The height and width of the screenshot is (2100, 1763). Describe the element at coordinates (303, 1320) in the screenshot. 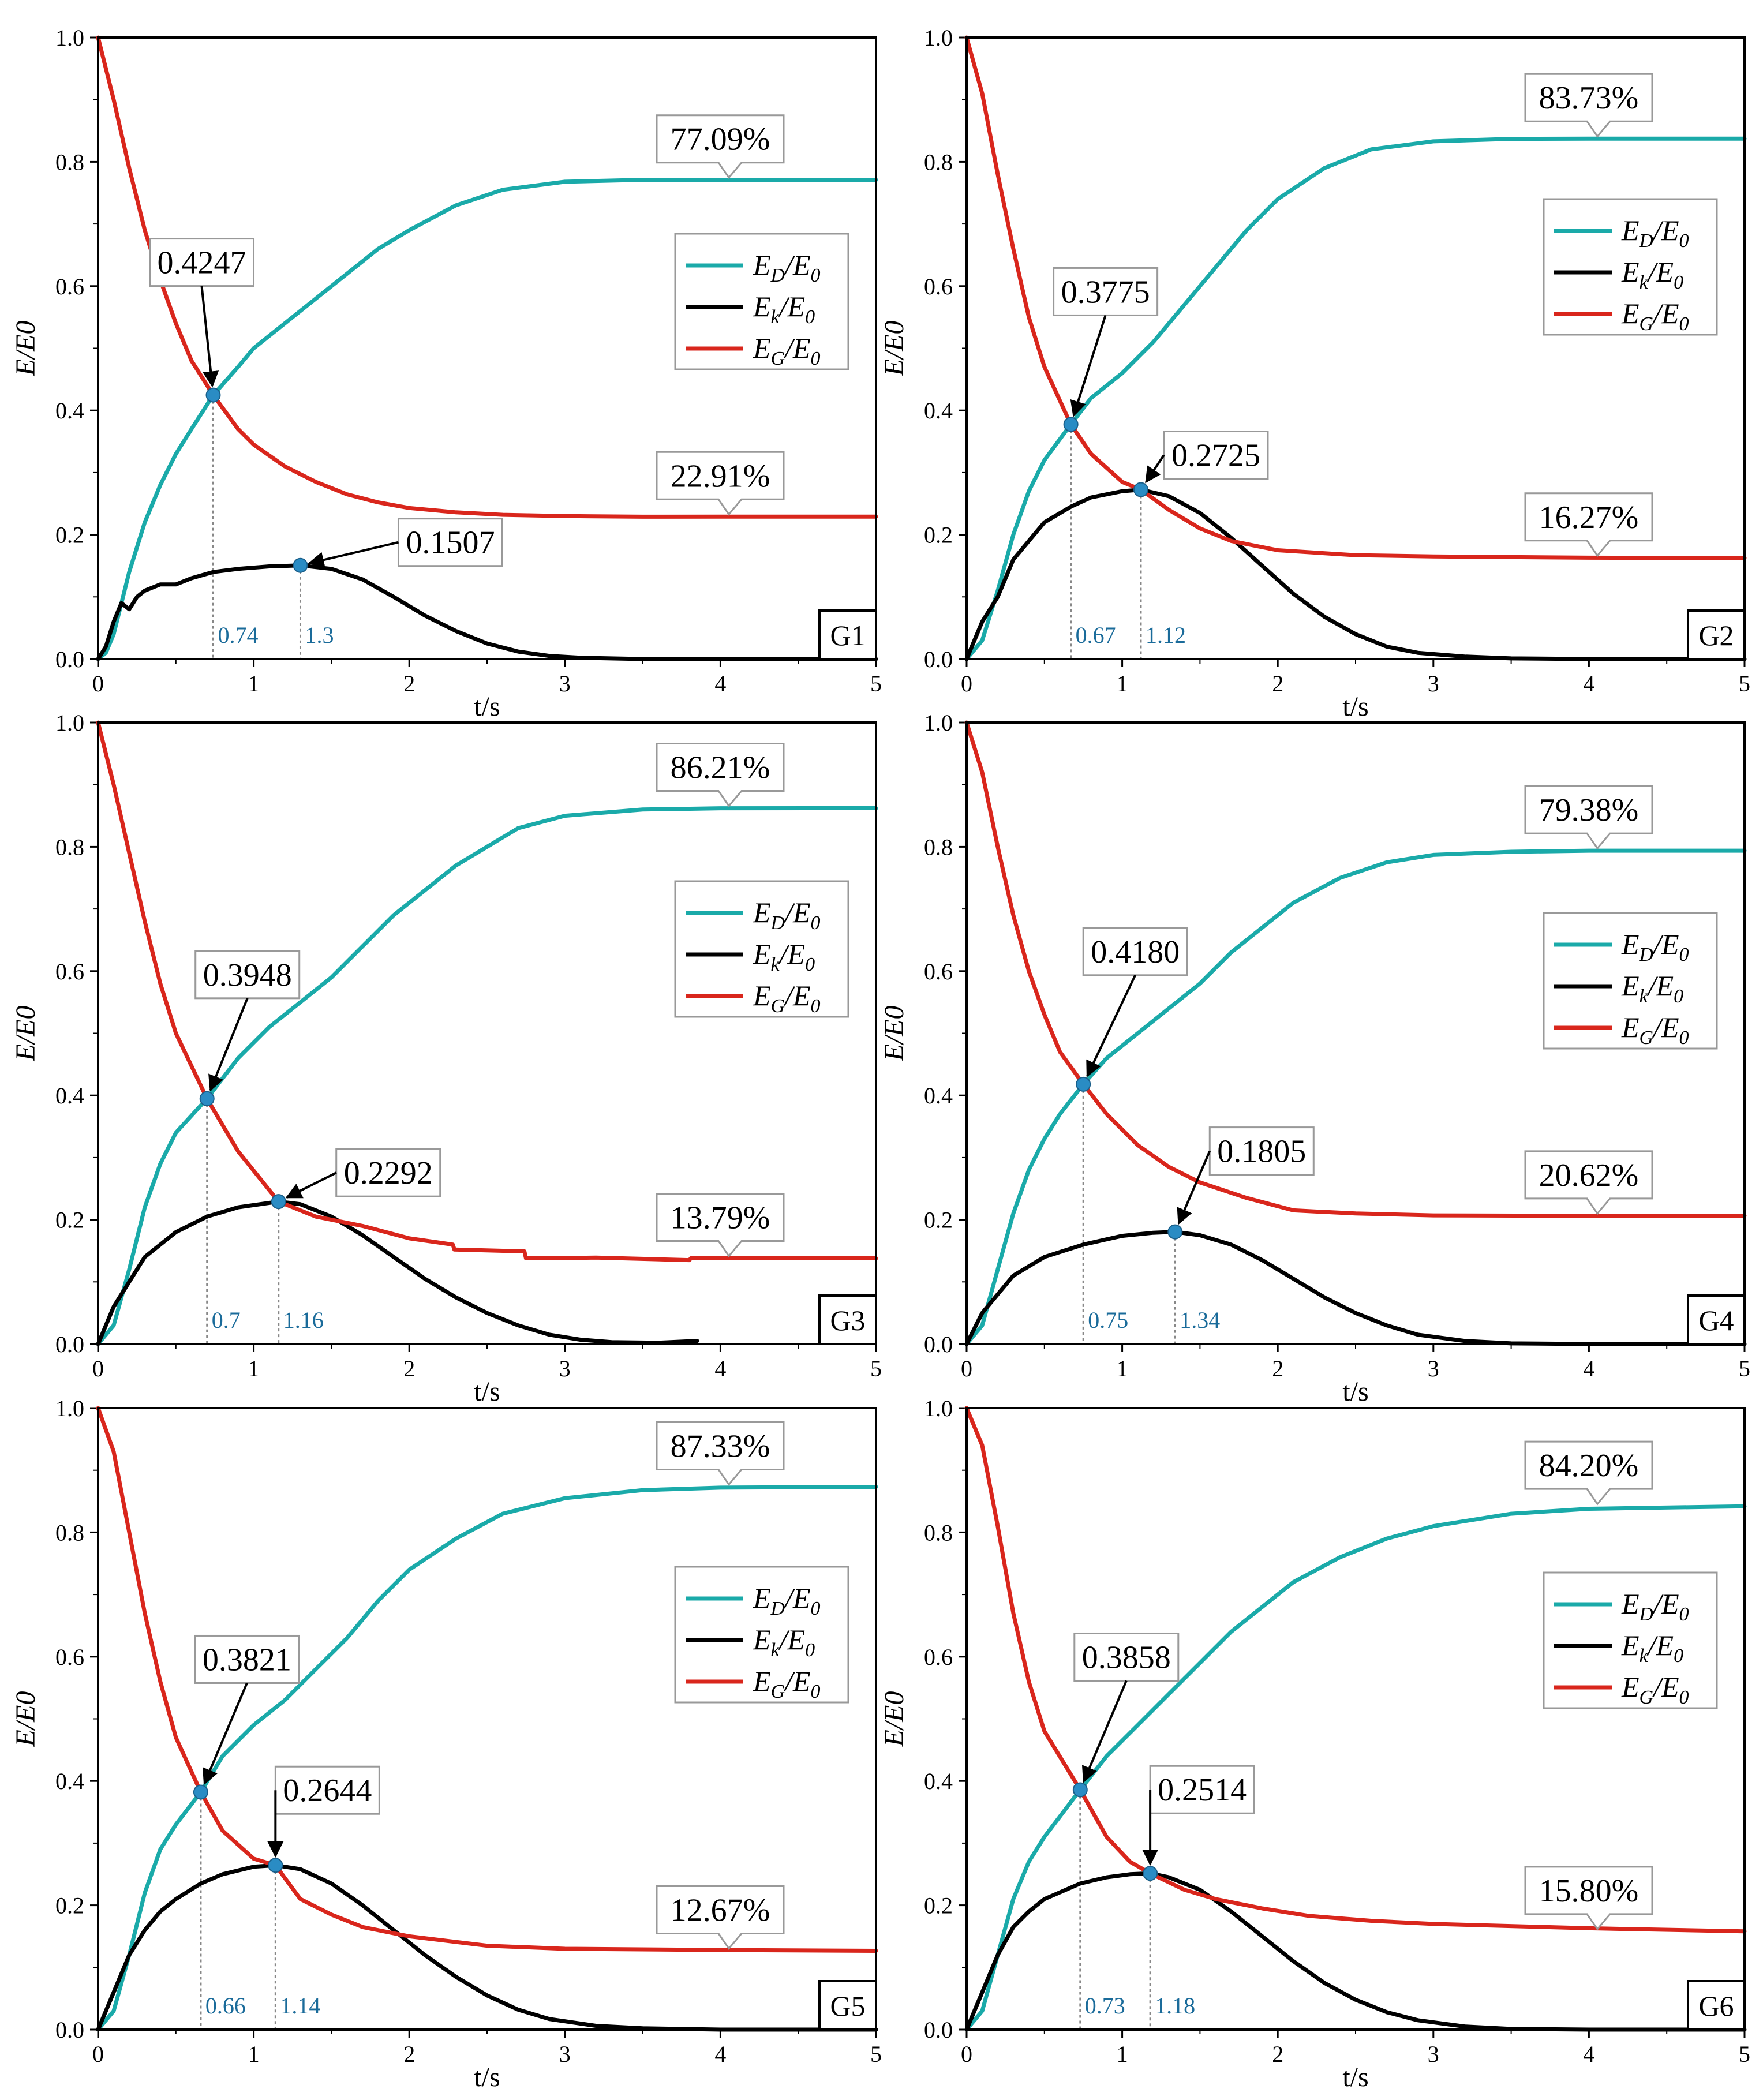

I see `time-label: 1.16` at that location.